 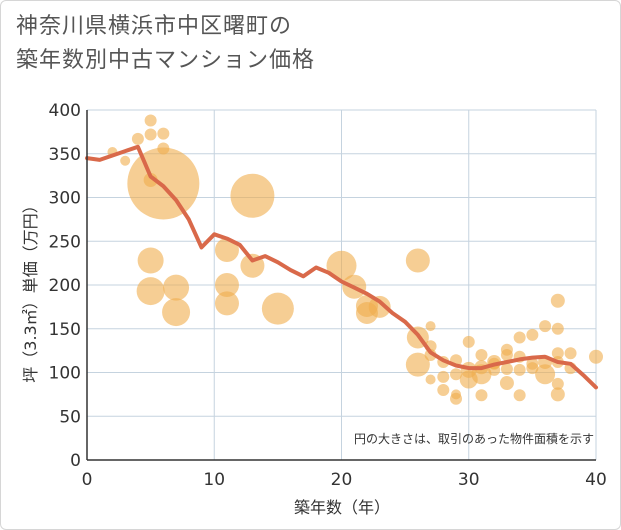 I want to click on x-tick-label: 40, so click(x=596, y=480).